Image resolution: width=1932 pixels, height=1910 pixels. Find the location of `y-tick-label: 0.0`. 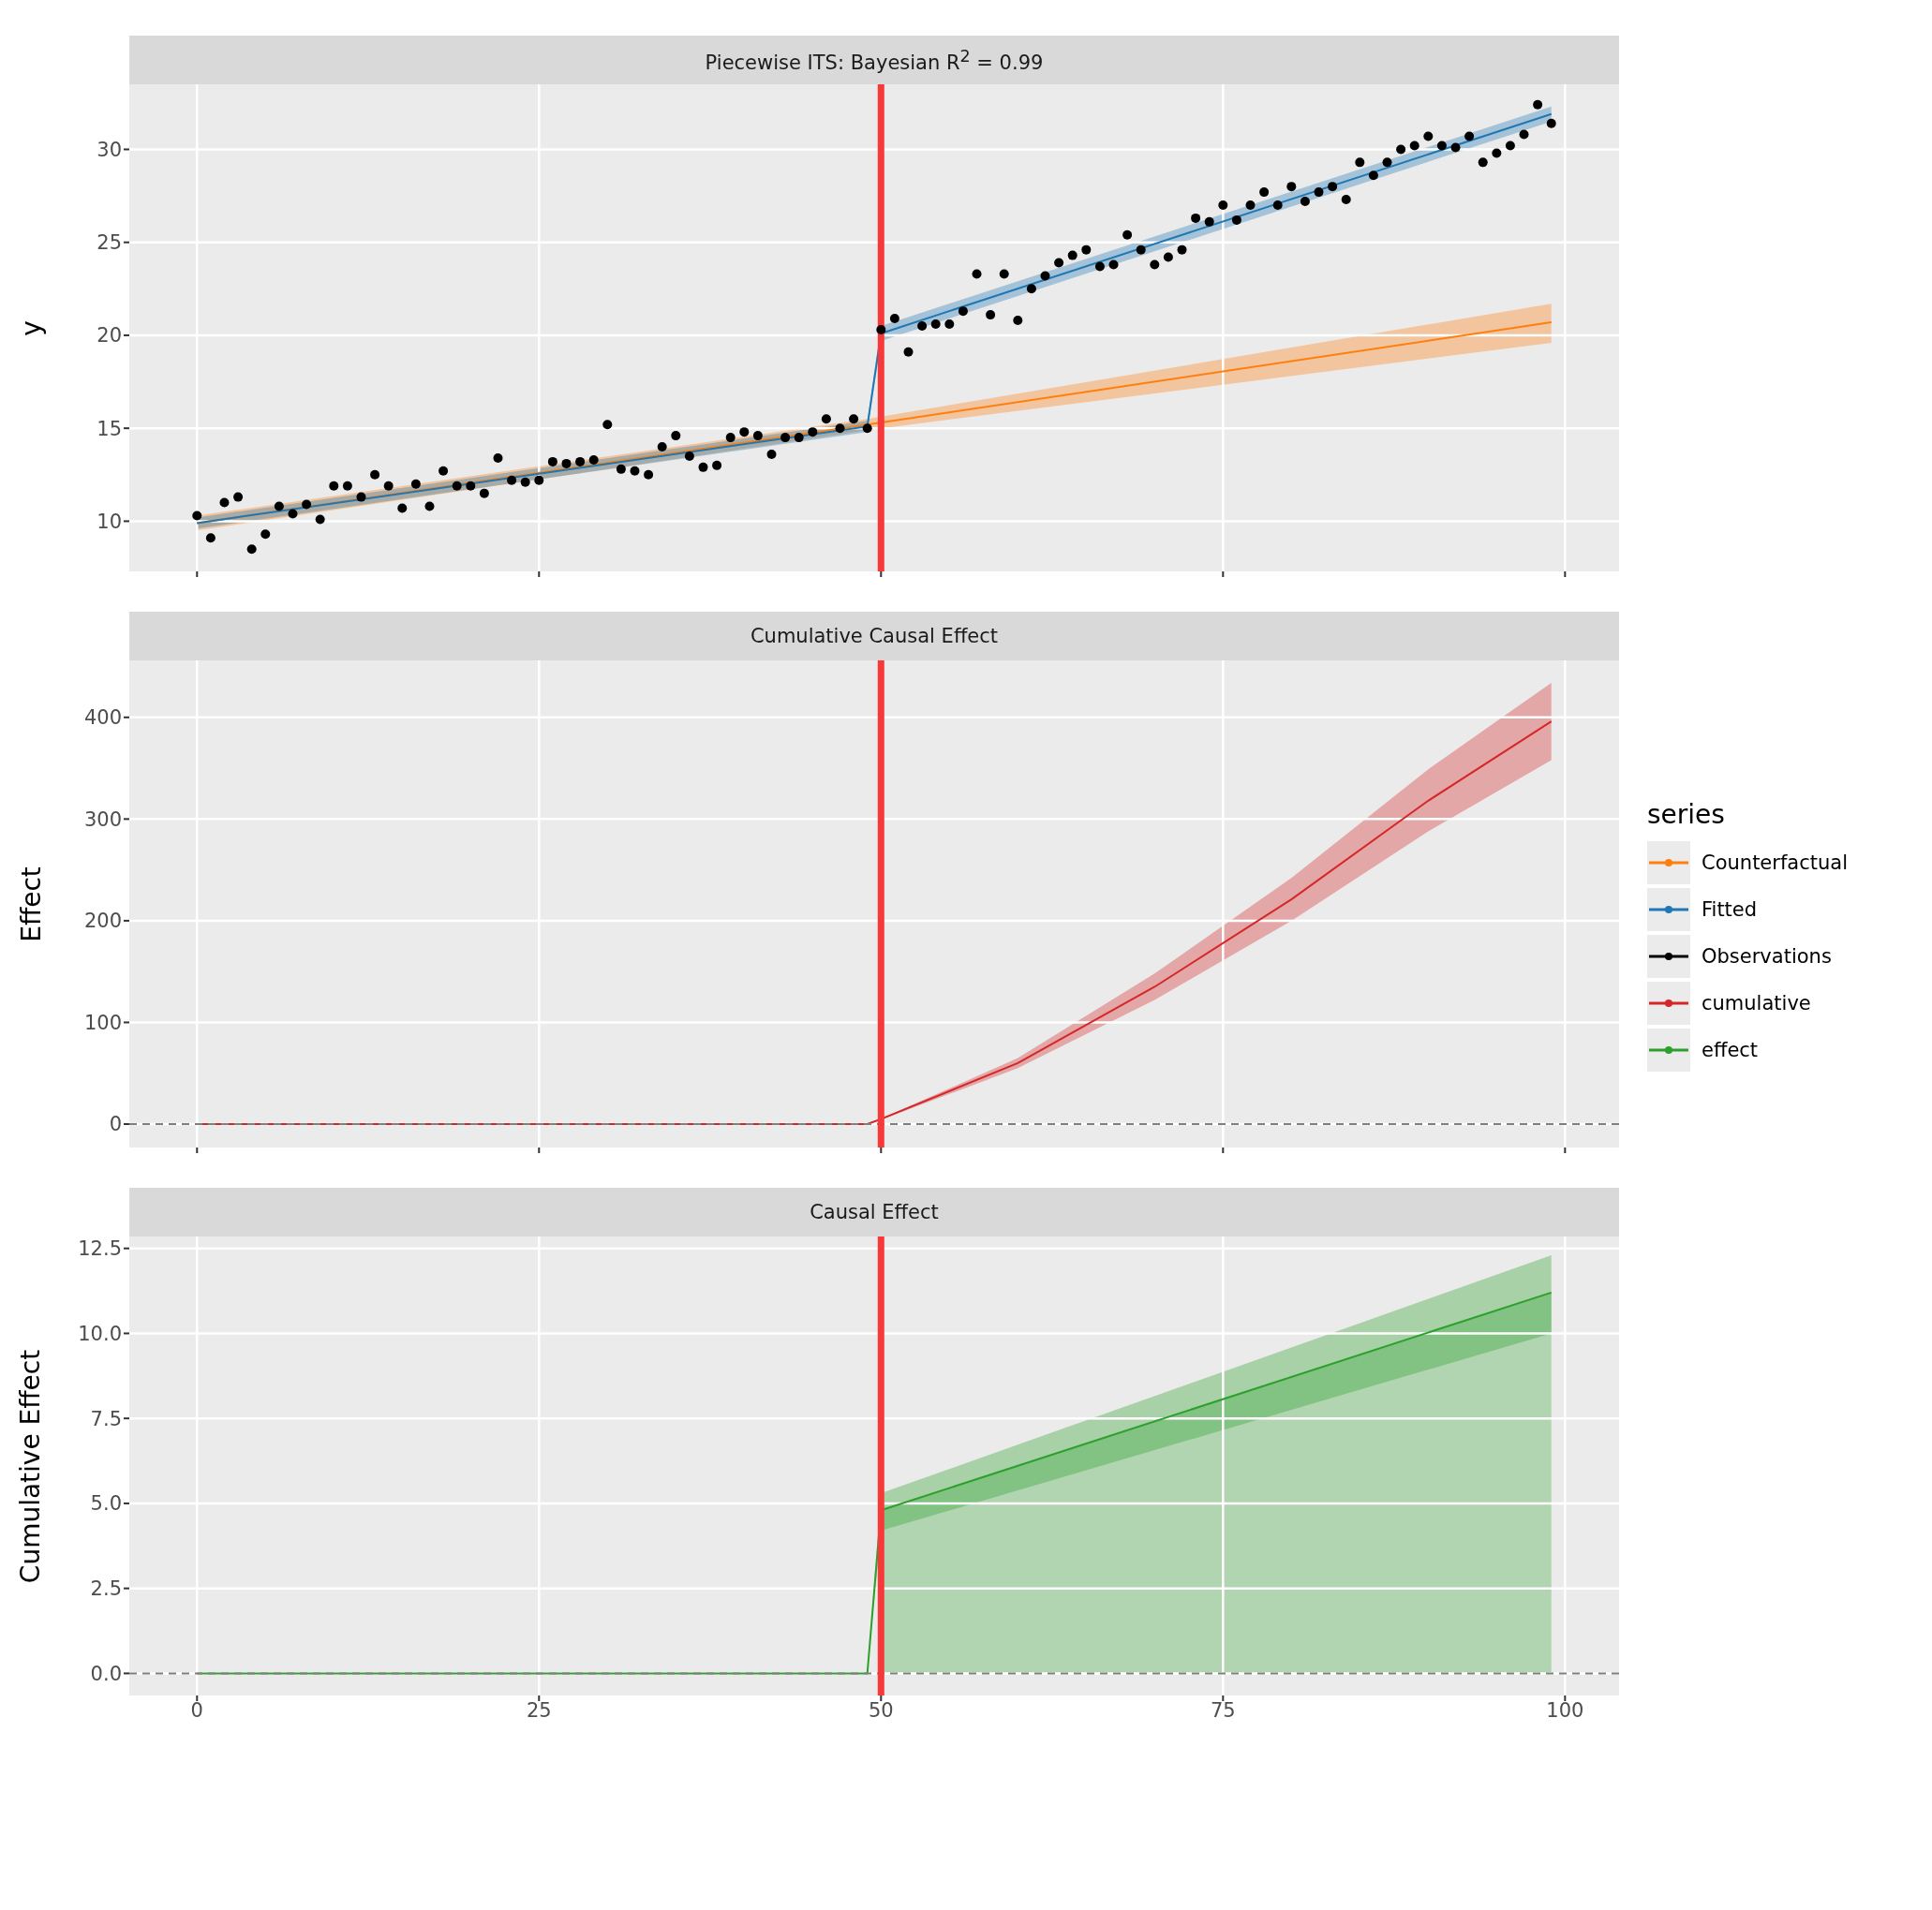

y-tick-label: 0.0 is located at coordinates (106, 1674).